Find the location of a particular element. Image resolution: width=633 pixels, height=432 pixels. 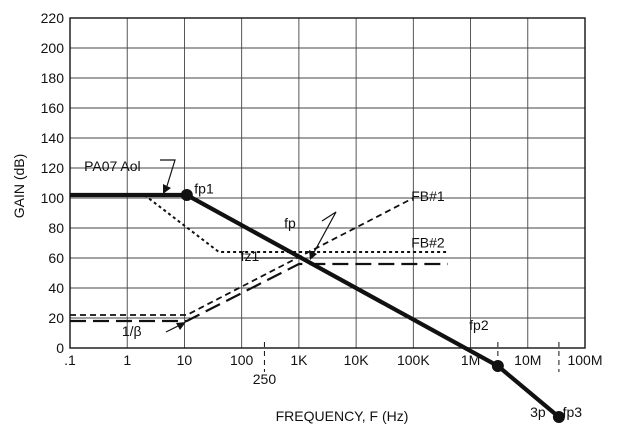

annotation-label: FB#1 is located at coordinates (428, 196).